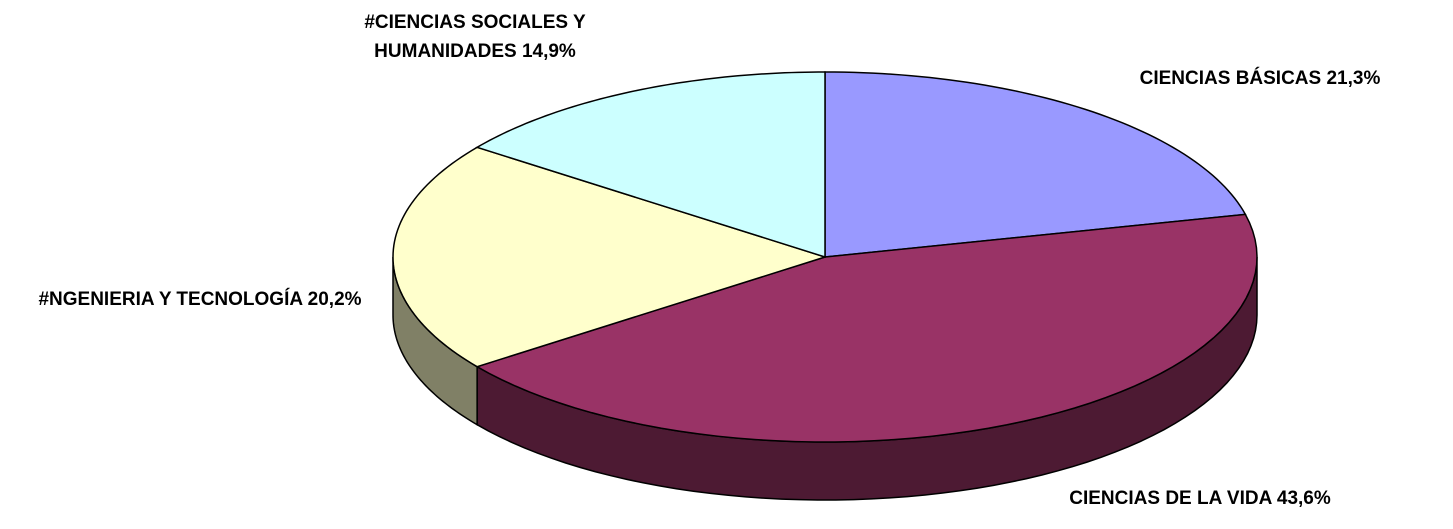 The height and width of the screenshot is (529, 1453). What do you see at coordinates (334, 299) in the screenshot?
I see `value-label: 20,2%` at bounding box center [334, 299].